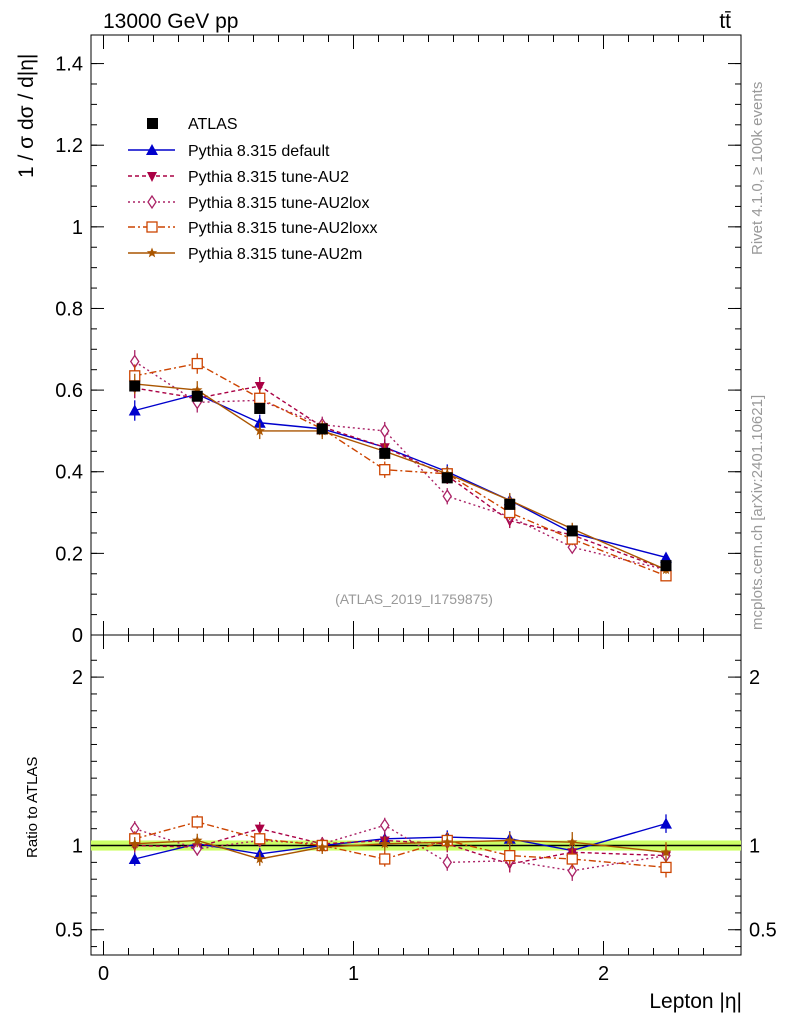 This screenshot has width=786, height=1024. I want to click on main-y-tick-label: 0, so click(77, 636).